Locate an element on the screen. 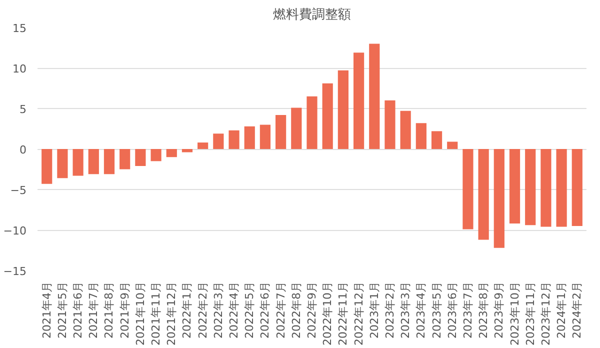  x-tick-label: 2024年2月 is located at coordinates (577, 309).